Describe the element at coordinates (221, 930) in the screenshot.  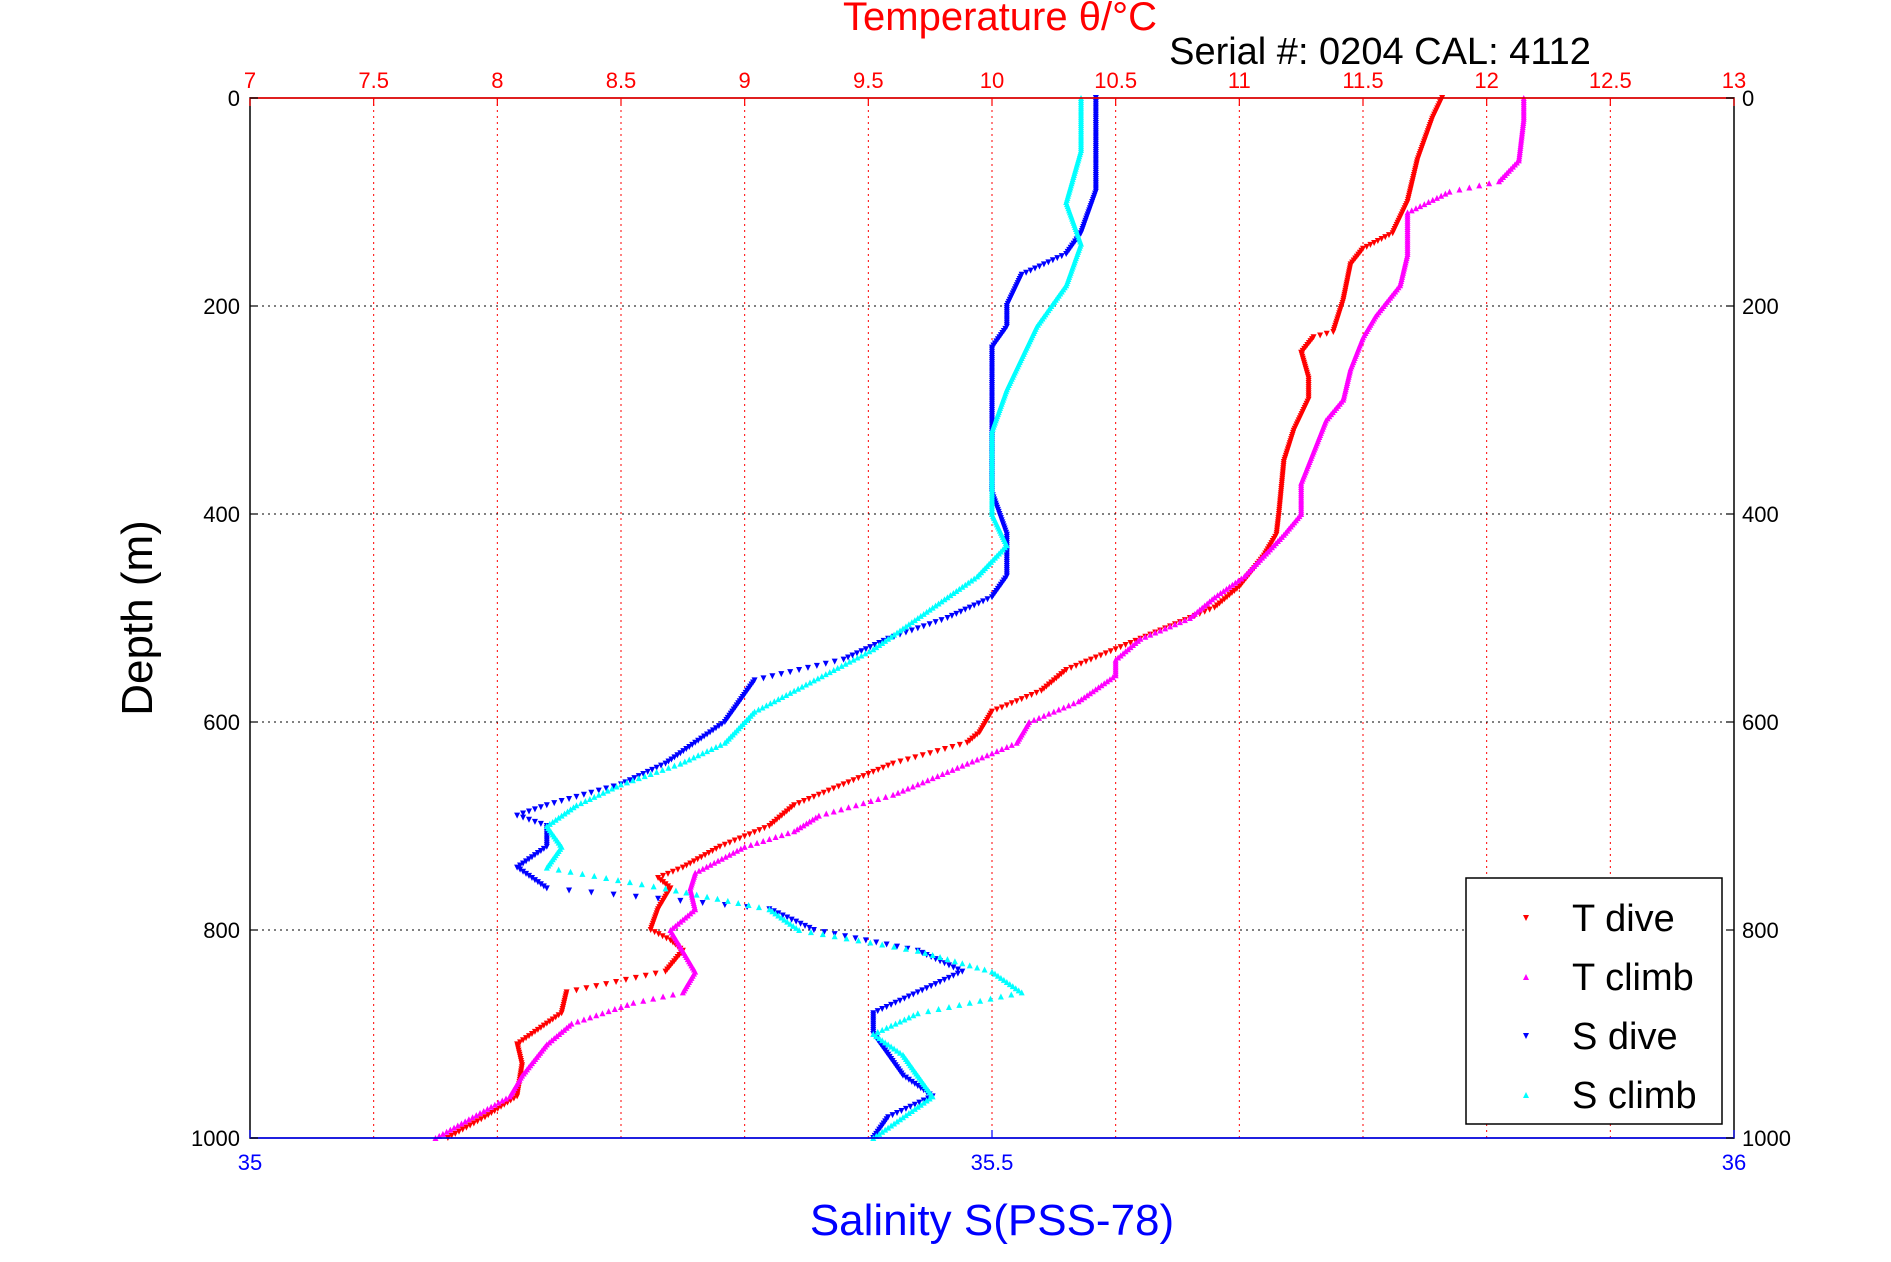
I see `left-tick-label: 800` at that location.